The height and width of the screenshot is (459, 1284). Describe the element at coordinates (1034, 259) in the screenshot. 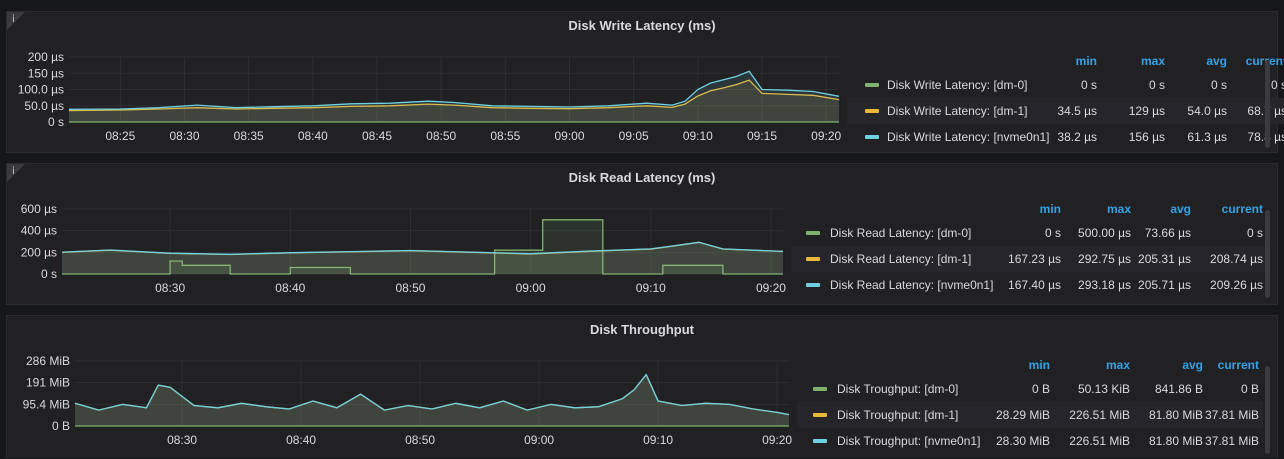

I see `legend-value-min: 167.23 µs` at that location.